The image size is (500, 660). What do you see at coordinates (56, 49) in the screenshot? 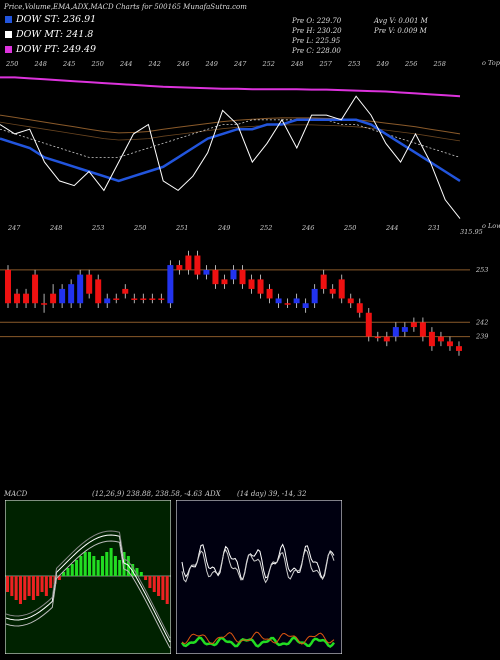
I see `legend-label-pt: DOW PT: 249.49` at bounding box center [56, 49].